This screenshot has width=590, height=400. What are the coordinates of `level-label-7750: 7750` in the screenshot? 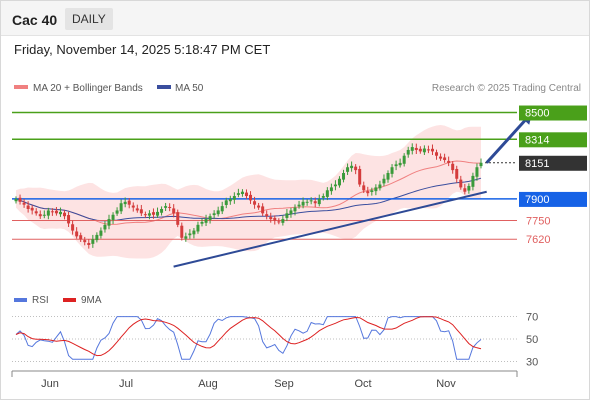 It's located at (538, 222).